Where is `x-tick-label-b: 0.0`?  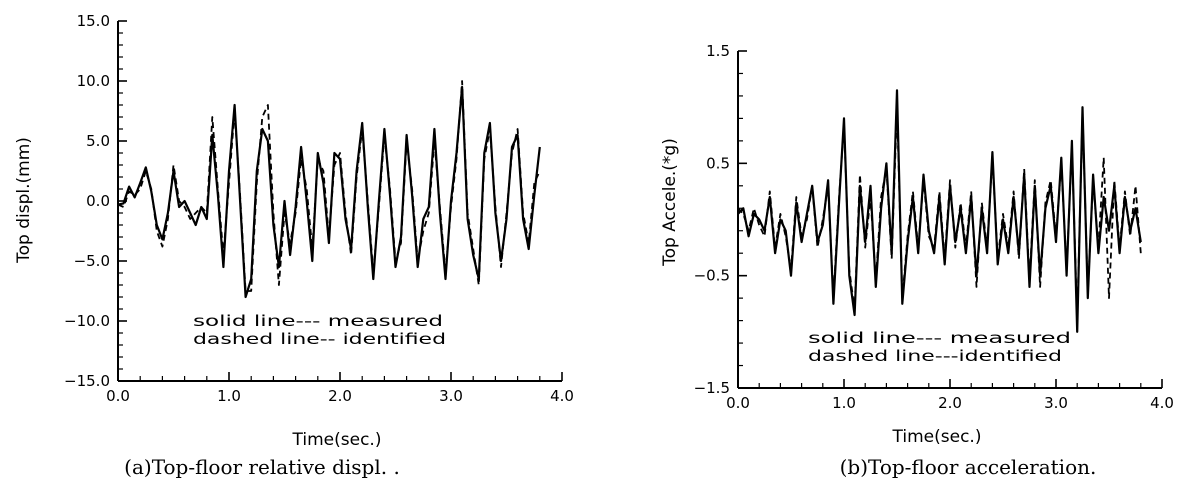
x-tick-label-b: 0.0 is located at coordinates (738, 403).